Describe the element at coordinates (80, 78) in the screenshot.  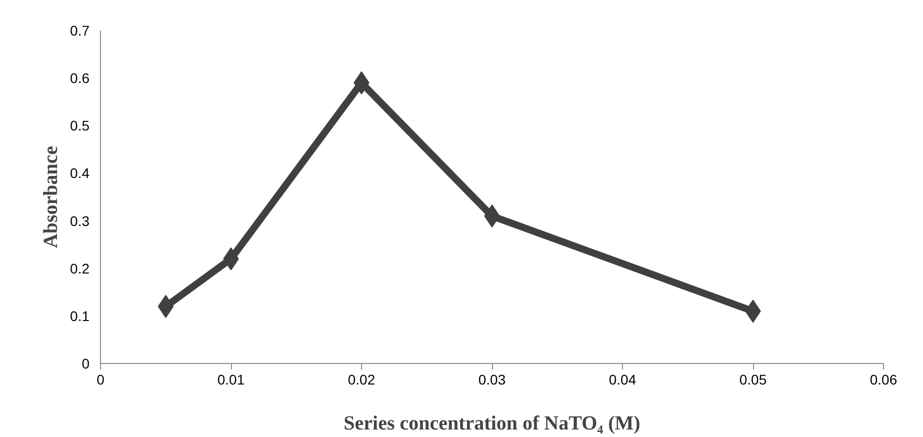
I see `y-tick-label: 0.6` at that location.